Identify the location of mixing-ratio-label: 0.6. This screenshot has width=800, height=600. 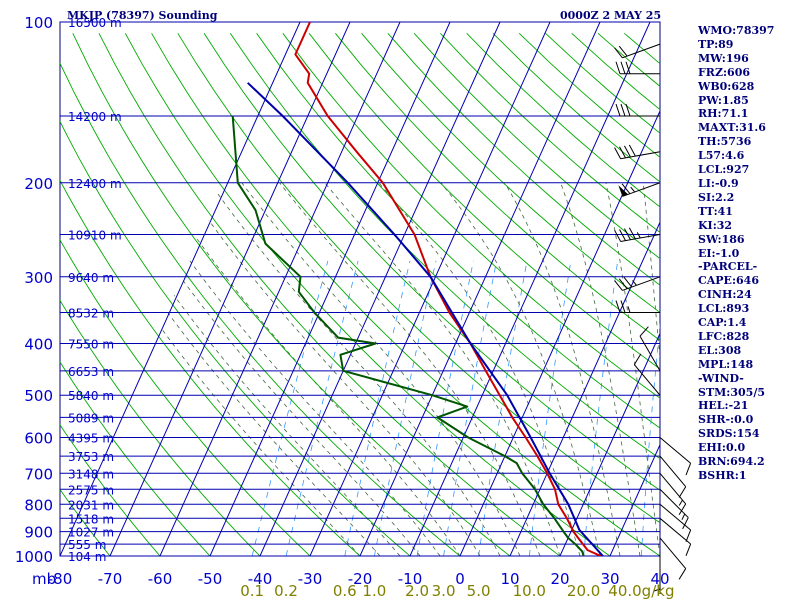
(345, 591).